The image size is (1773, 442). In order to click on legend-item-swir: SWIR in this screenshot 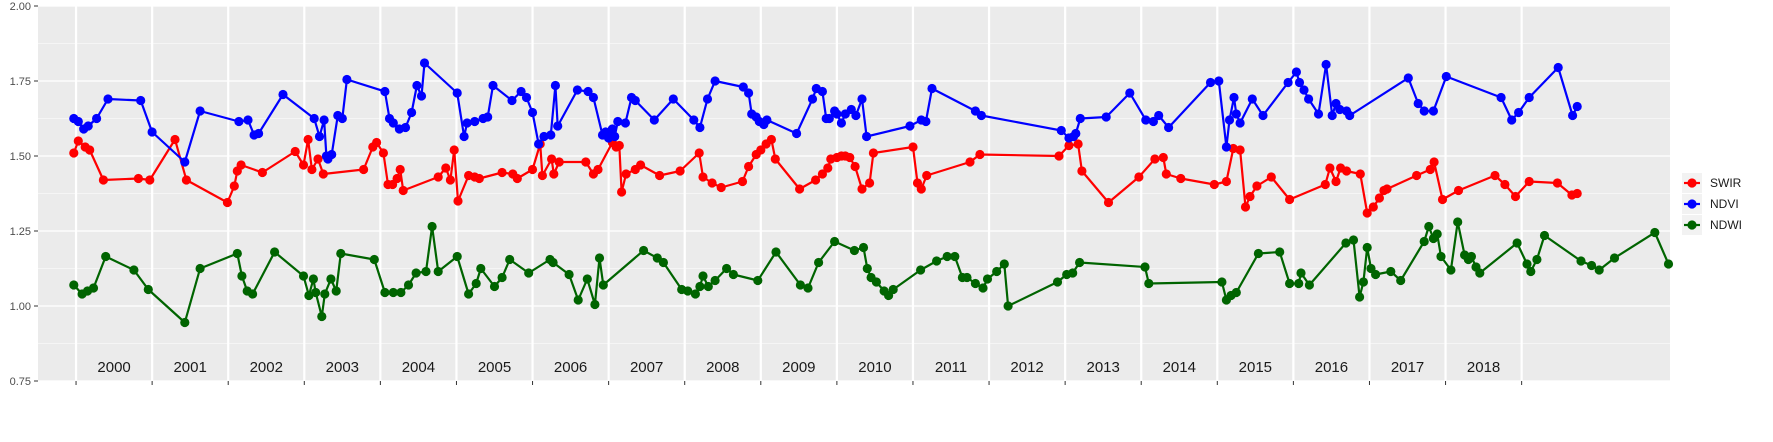, I will do `click(1712, 183)`.